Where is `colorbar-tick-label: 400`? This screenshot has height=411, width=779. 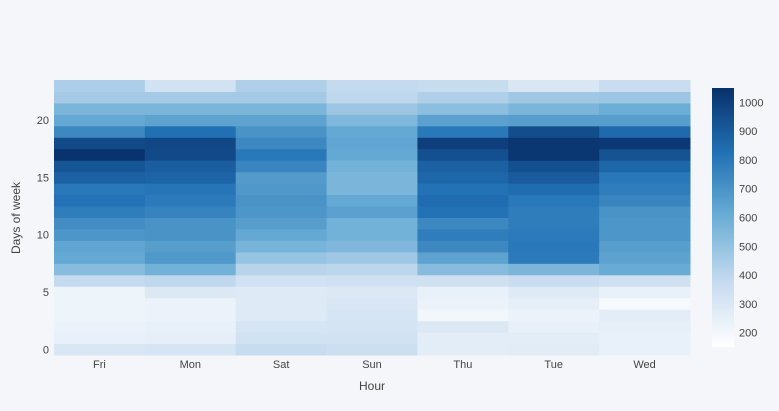 colorbar-tick-label: 400 is located at coordinates (748, 276).